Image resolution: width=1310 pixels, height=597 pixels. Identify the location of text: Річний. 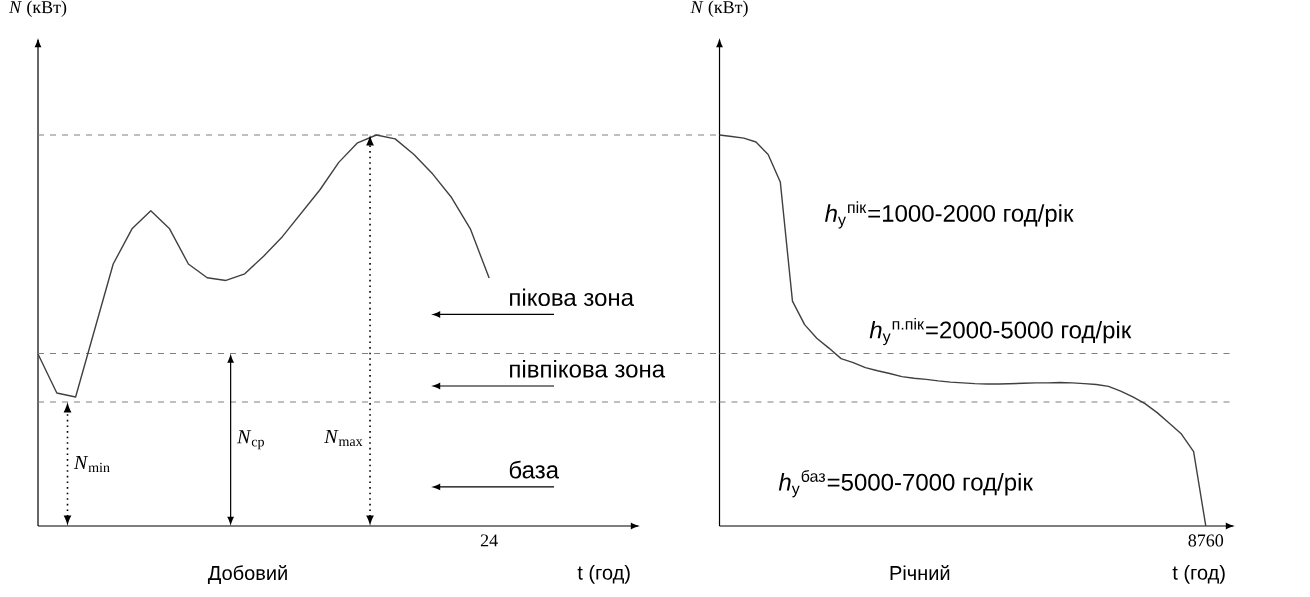
(920, 572).